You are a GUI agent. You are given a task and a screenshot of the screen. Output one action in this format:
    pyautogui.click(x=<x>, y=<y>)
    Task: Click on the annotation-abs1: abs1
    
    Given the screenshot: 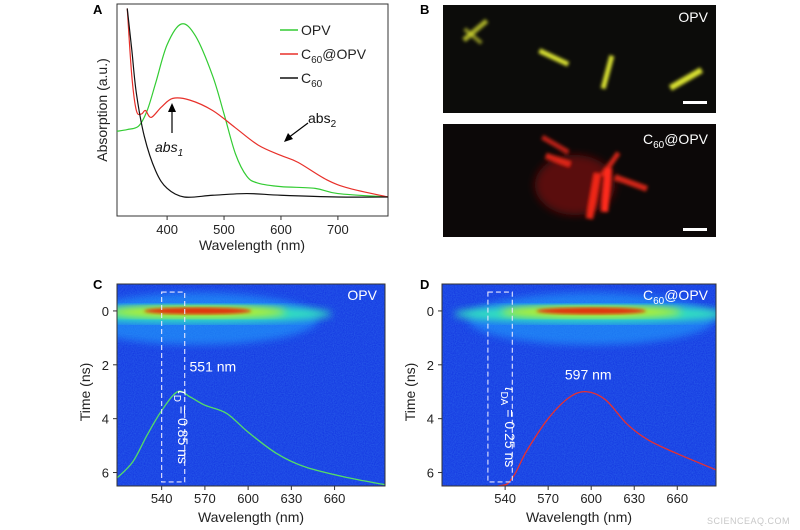 What is the action you would take?
    pyautogui.click(x=169, y=131)
    